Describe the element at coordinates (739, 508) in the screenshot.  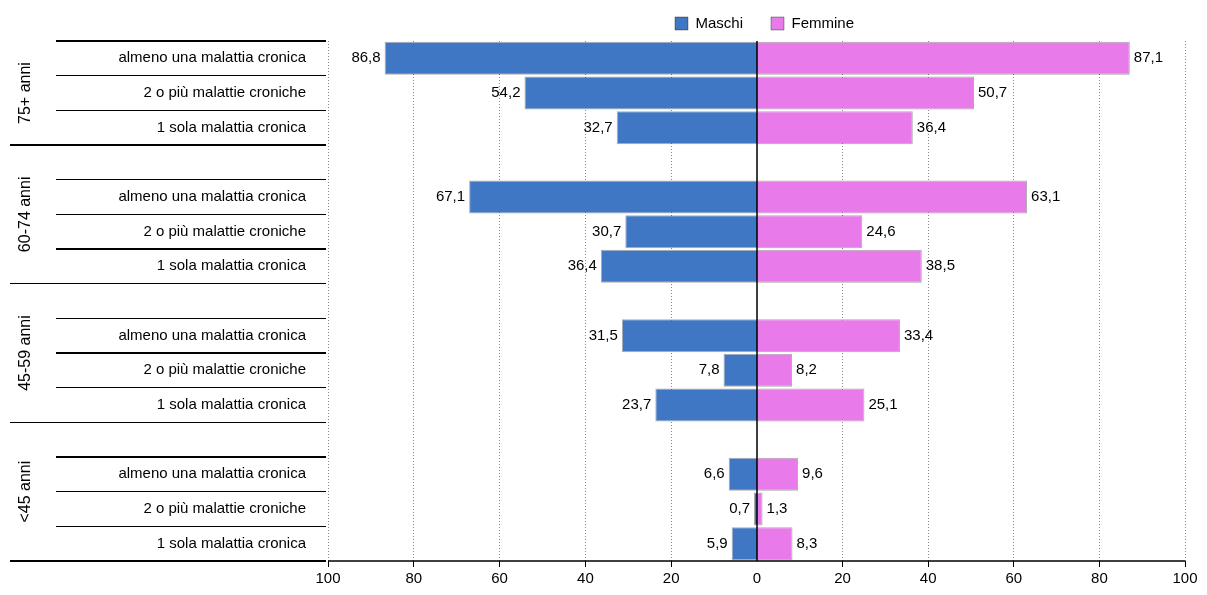
I see `data-label: 0,7` at that location.